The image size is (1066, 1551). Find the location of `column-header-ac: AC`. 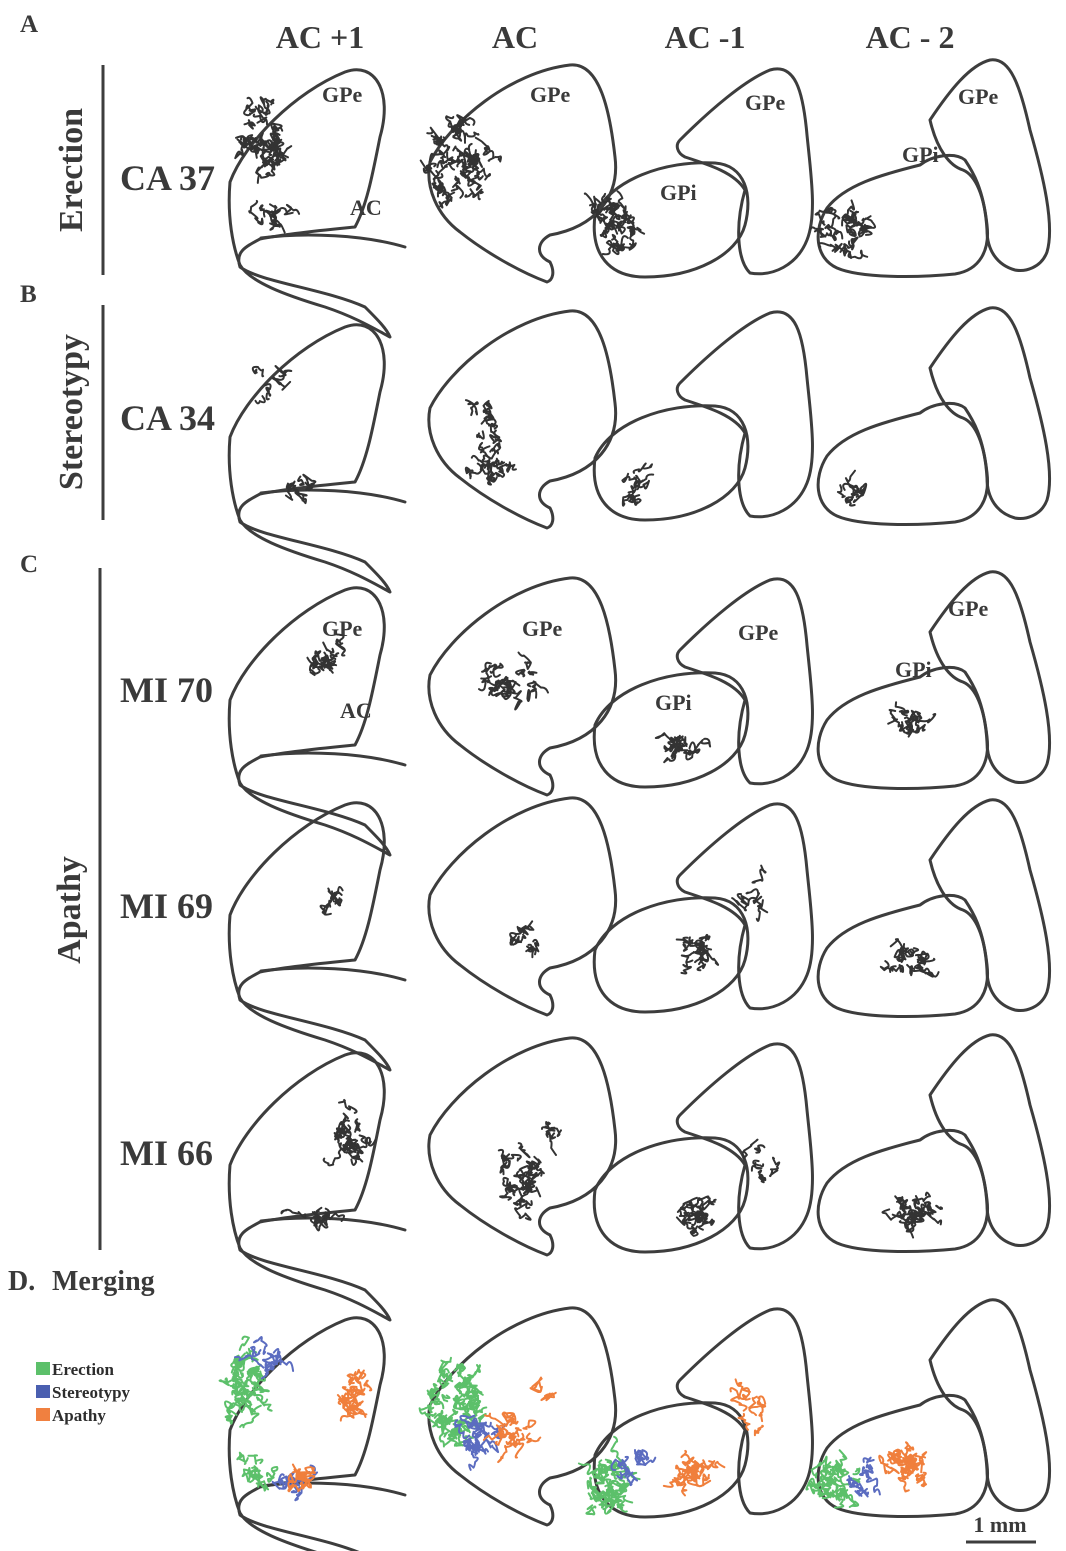

column-header-ac: AC is located at coordinates (515, 37).